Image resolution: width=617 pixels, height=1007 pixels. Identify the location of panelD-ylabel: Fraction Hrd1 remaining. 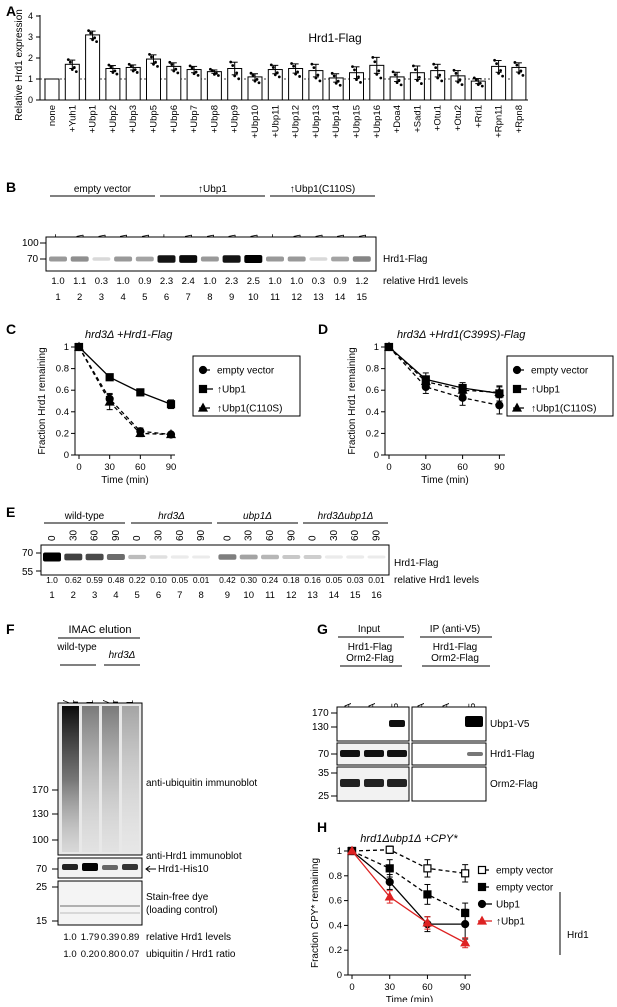
(352, 400).